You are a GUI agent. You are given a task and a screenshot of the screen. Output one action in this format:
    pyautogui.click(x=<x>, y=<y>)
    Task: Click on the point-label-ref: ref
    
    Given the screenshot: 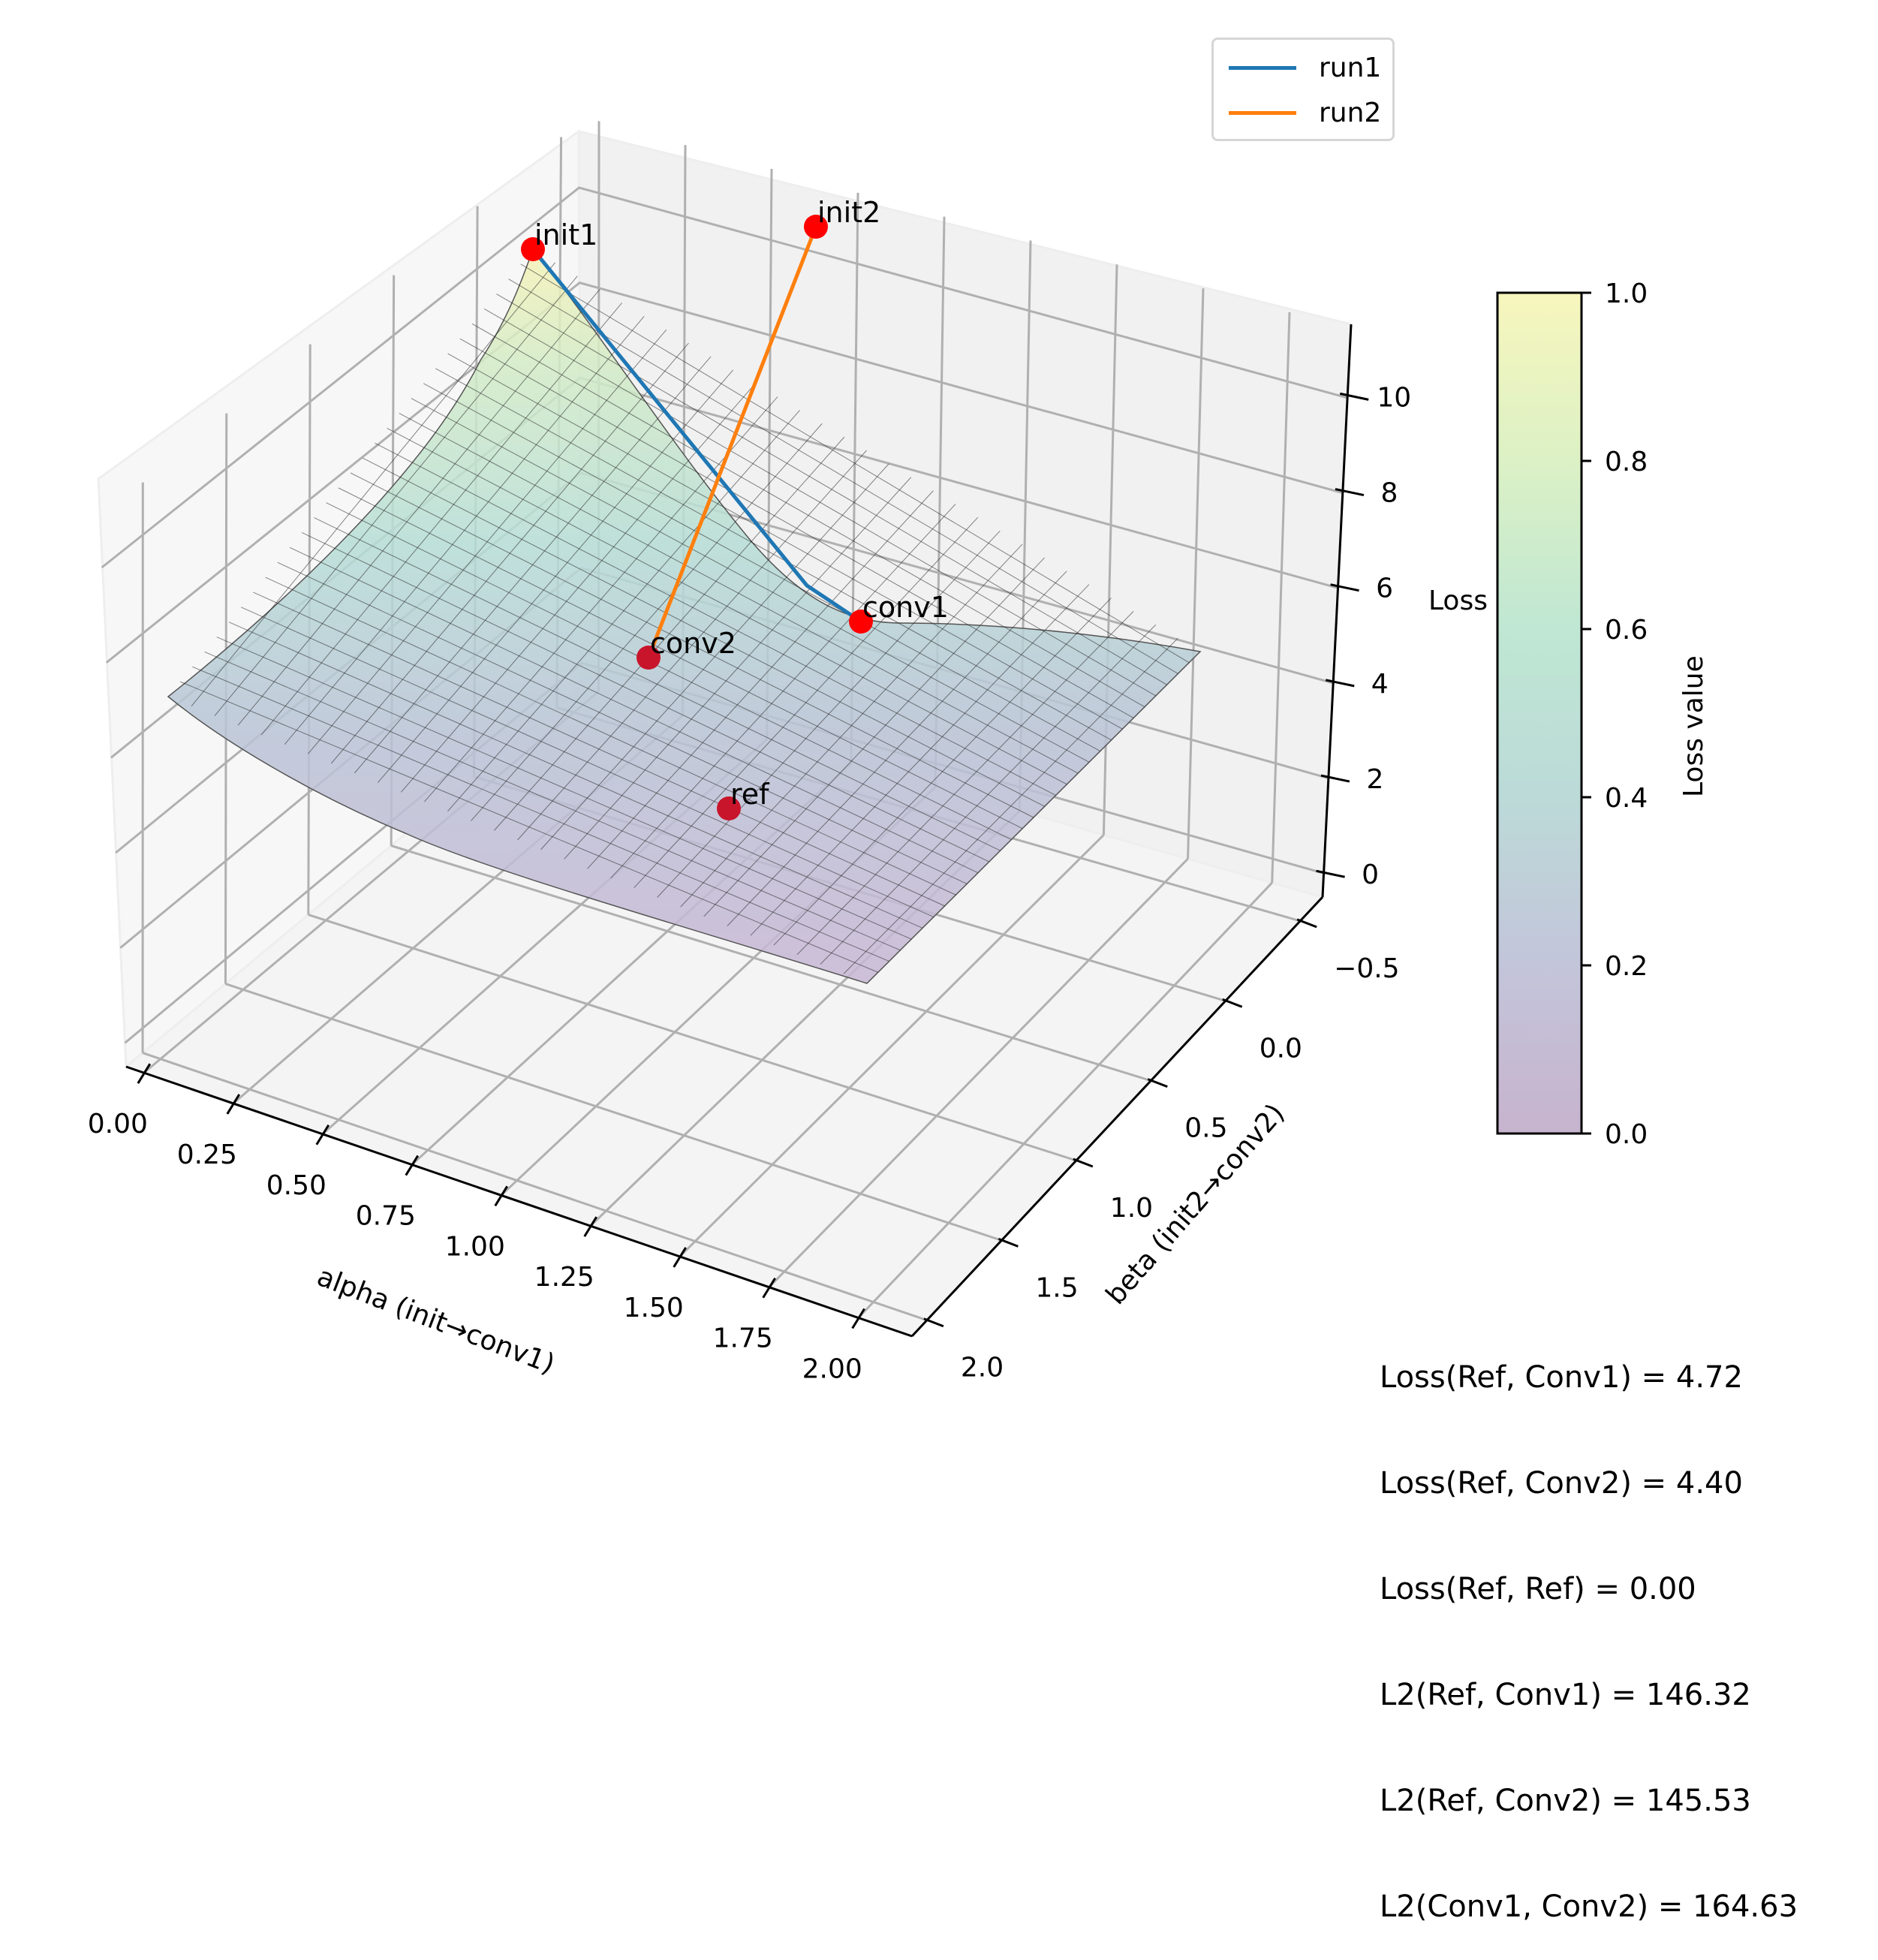 What is the action you would take?
    pyautogui.click(x=750, y=794)
    